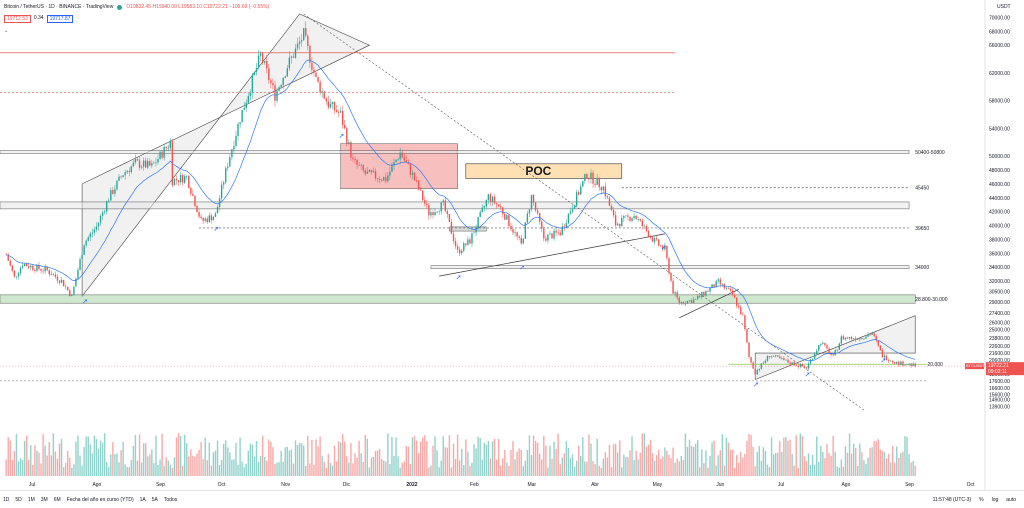  I want to click on x-tick-label: May, so click(658, 485).